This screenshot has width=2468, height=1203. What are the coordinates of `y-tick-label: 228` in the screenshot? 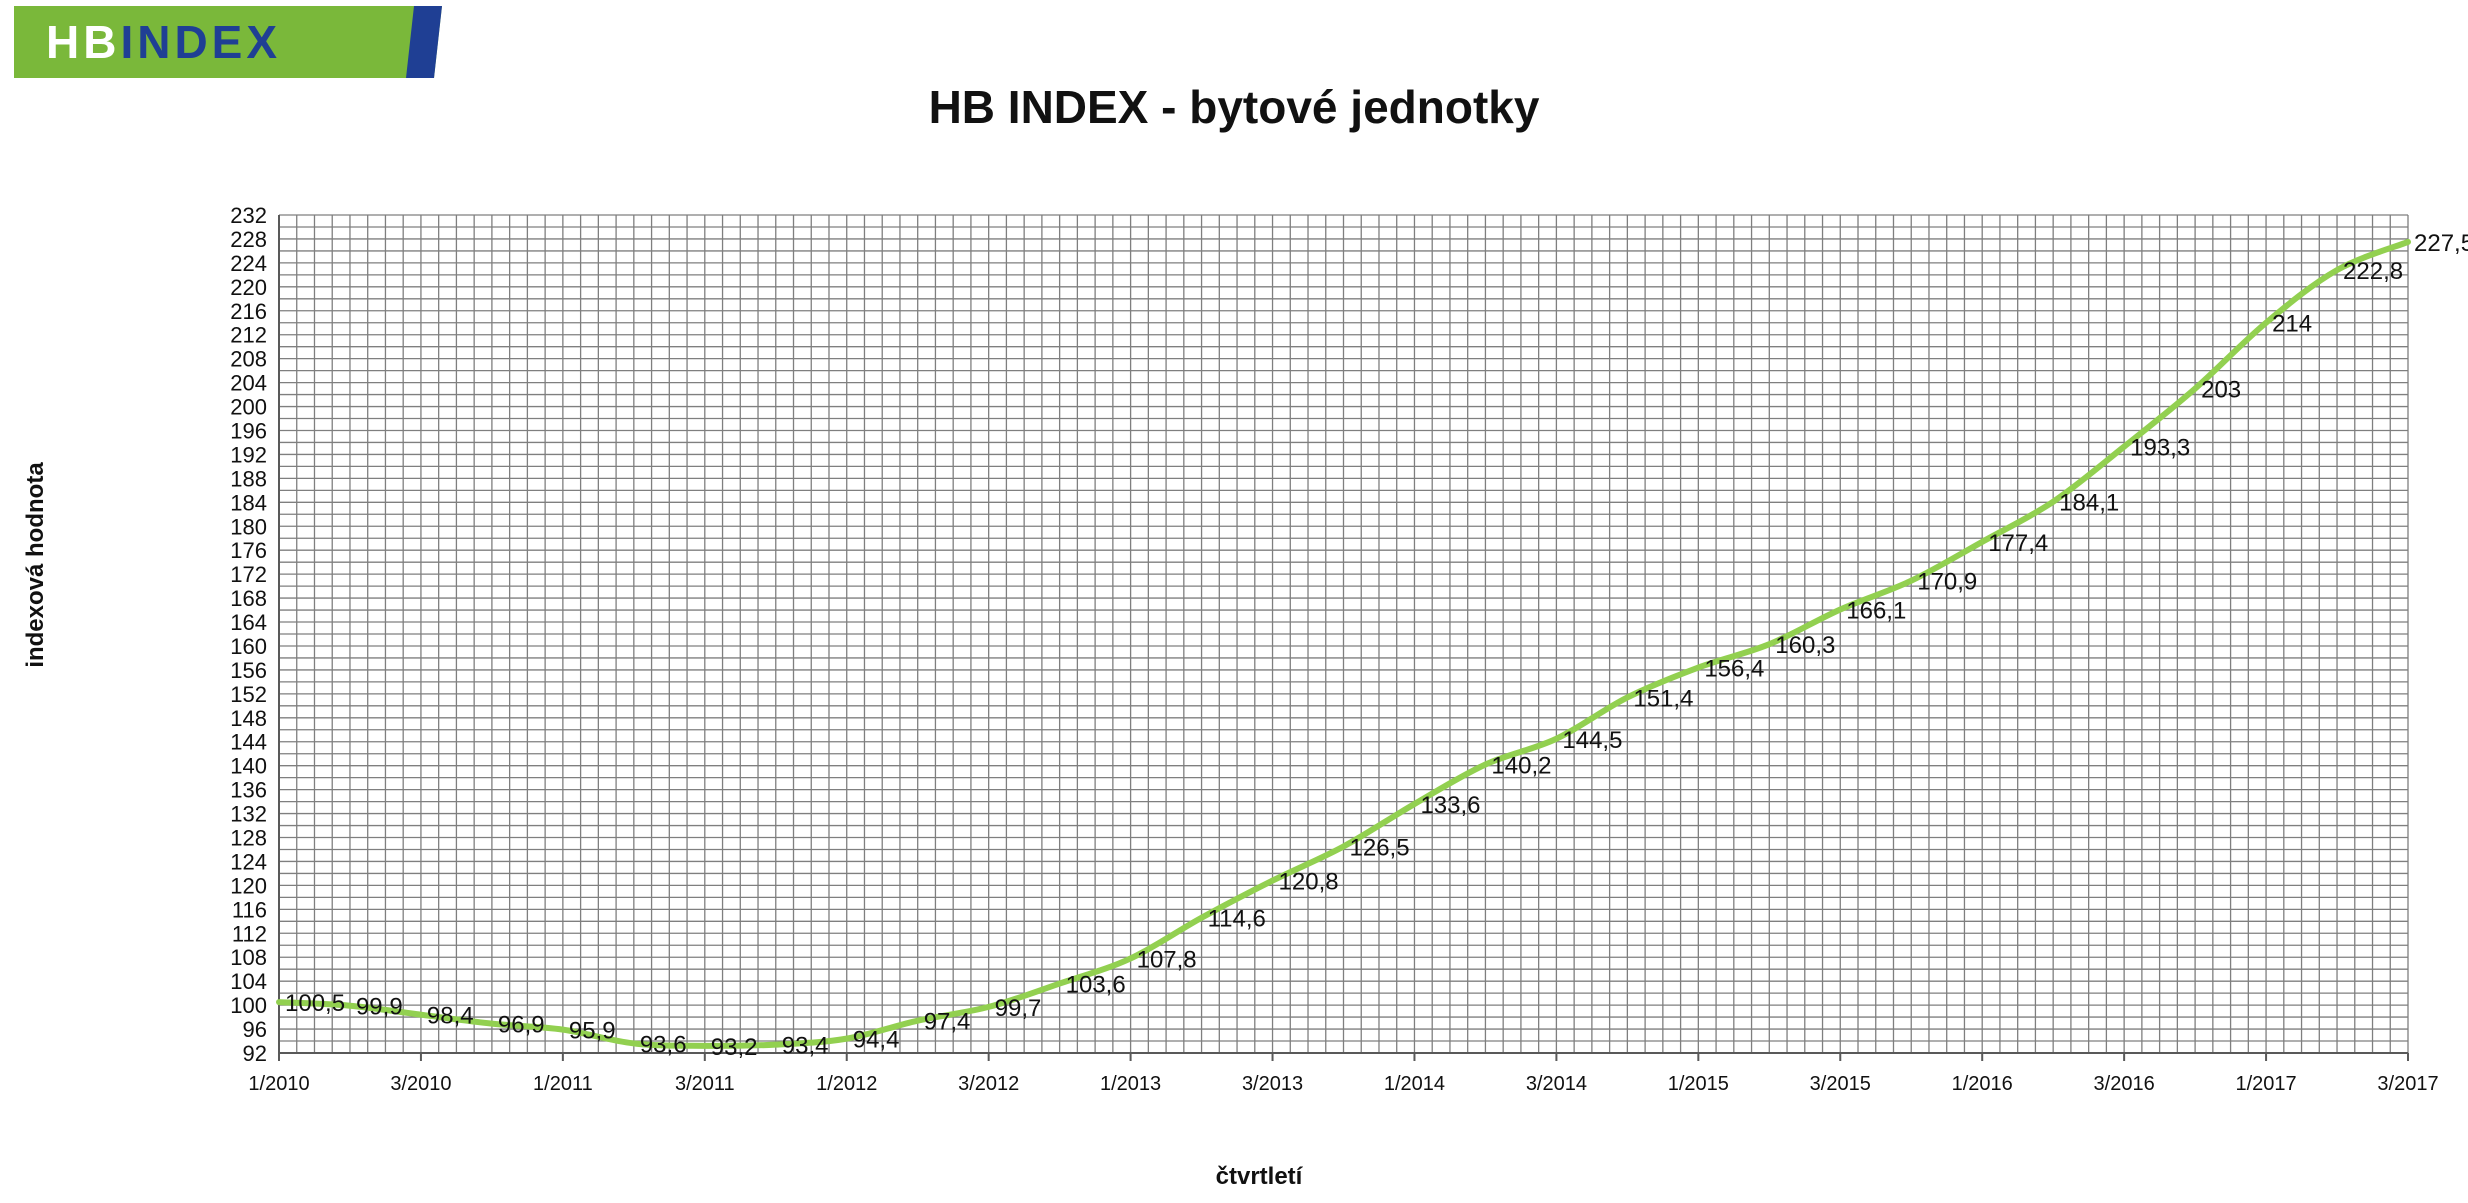 It's located at (248, 239).